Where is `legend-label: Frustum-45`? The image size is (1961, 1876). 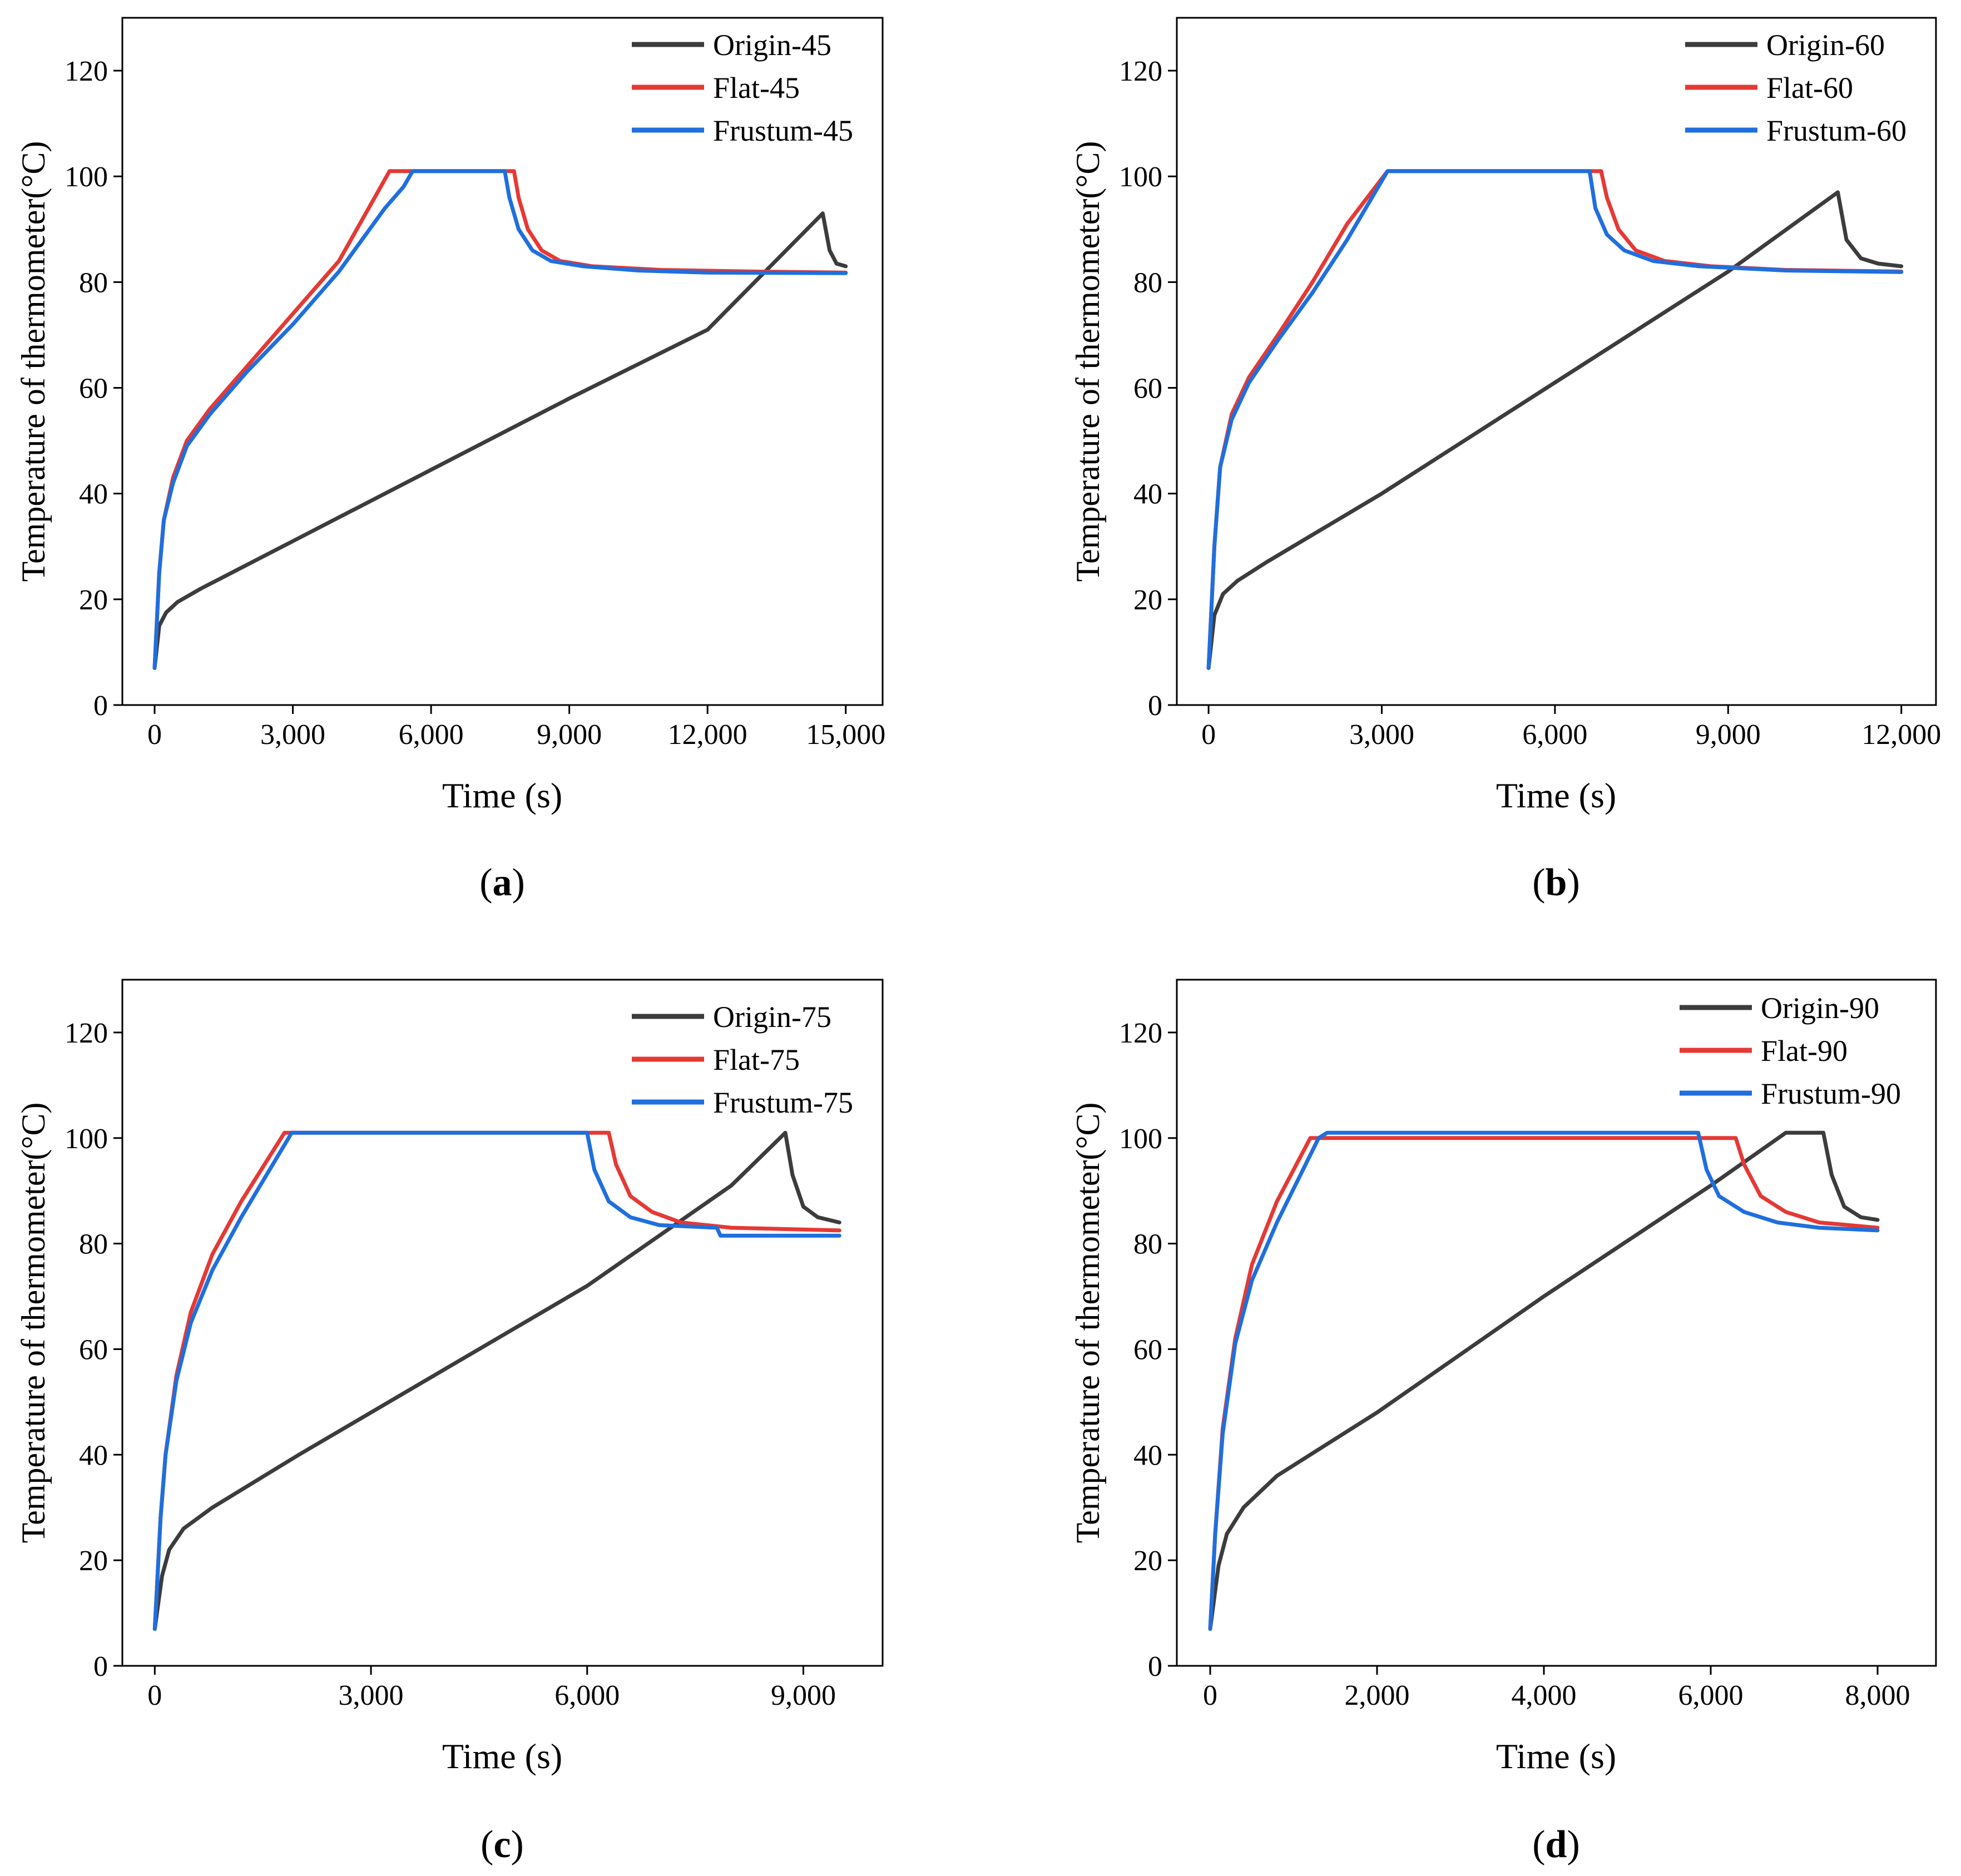 legend-label: Frustum-45 is located at coordinates (783, 130).